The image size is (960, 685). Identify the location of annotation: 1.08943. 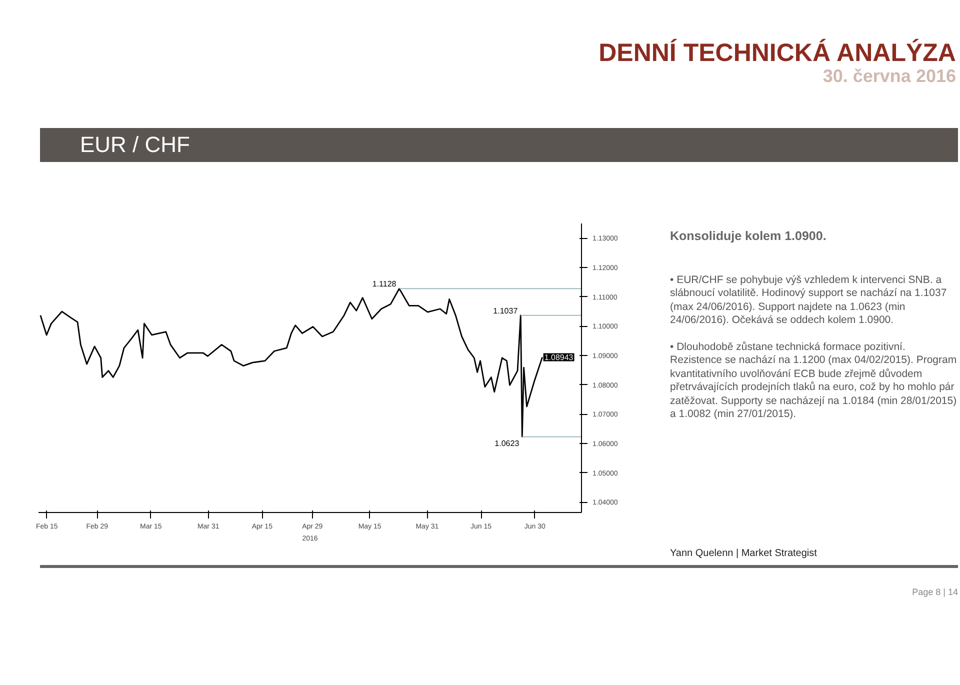
(559, 357).